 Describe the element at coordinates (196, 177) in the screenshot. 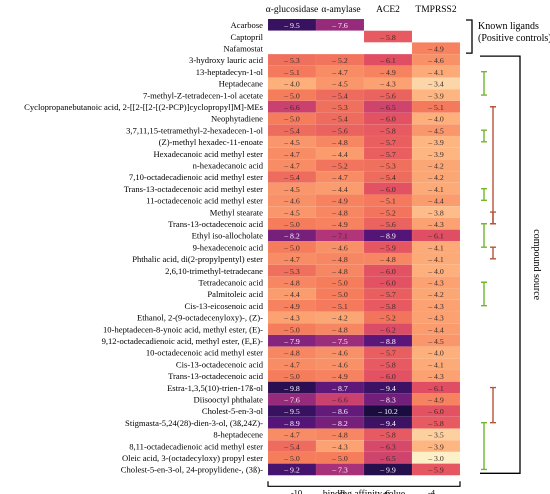

I see `row-label-13: 7,10-octadecadienoic acid methyl ester` at that location.